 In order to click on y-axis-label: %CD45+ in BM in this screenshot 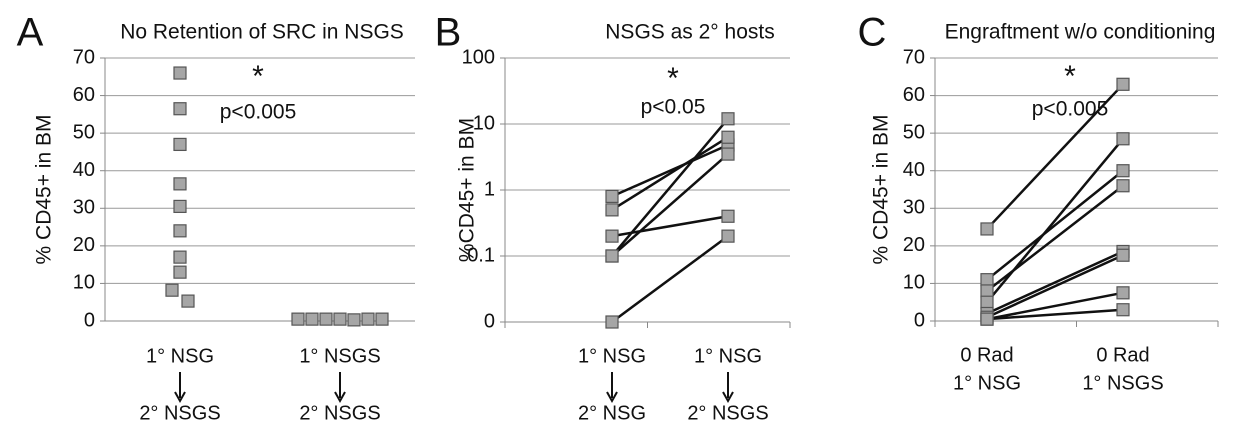, I will do `click(467, 190)`.